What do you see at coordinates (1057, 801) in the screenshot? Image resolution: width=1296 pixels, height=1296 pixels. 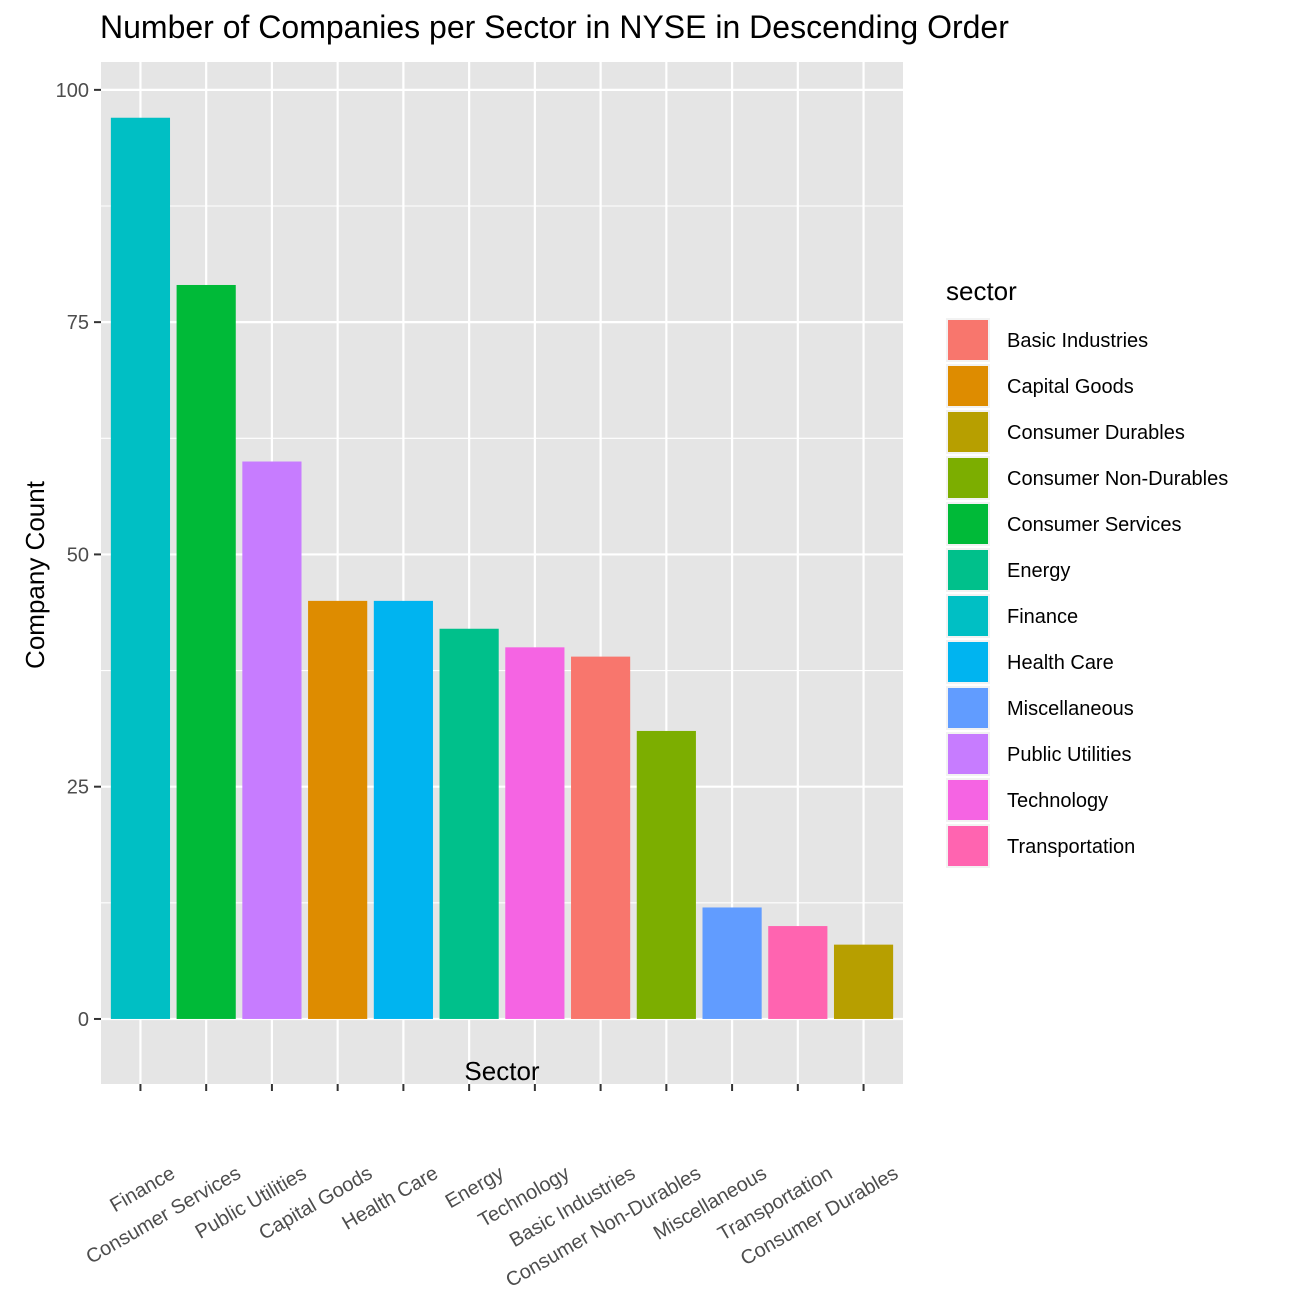 I see `legend-label: Technology` at bounding box center [1057, 801].